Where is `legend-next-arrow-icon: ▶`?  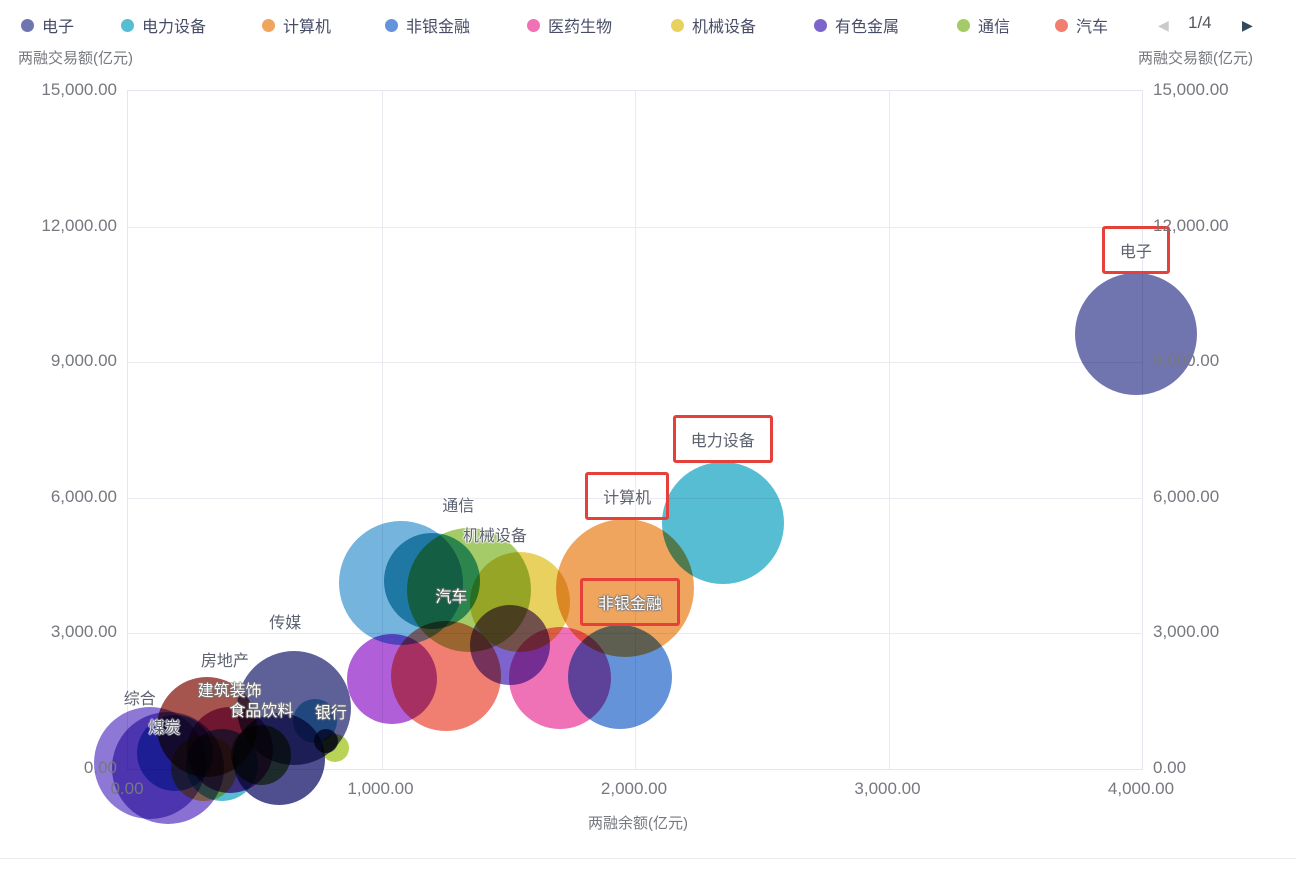 legend-next-arrow-icon: ▶ is located at coordinates (1247, 25).